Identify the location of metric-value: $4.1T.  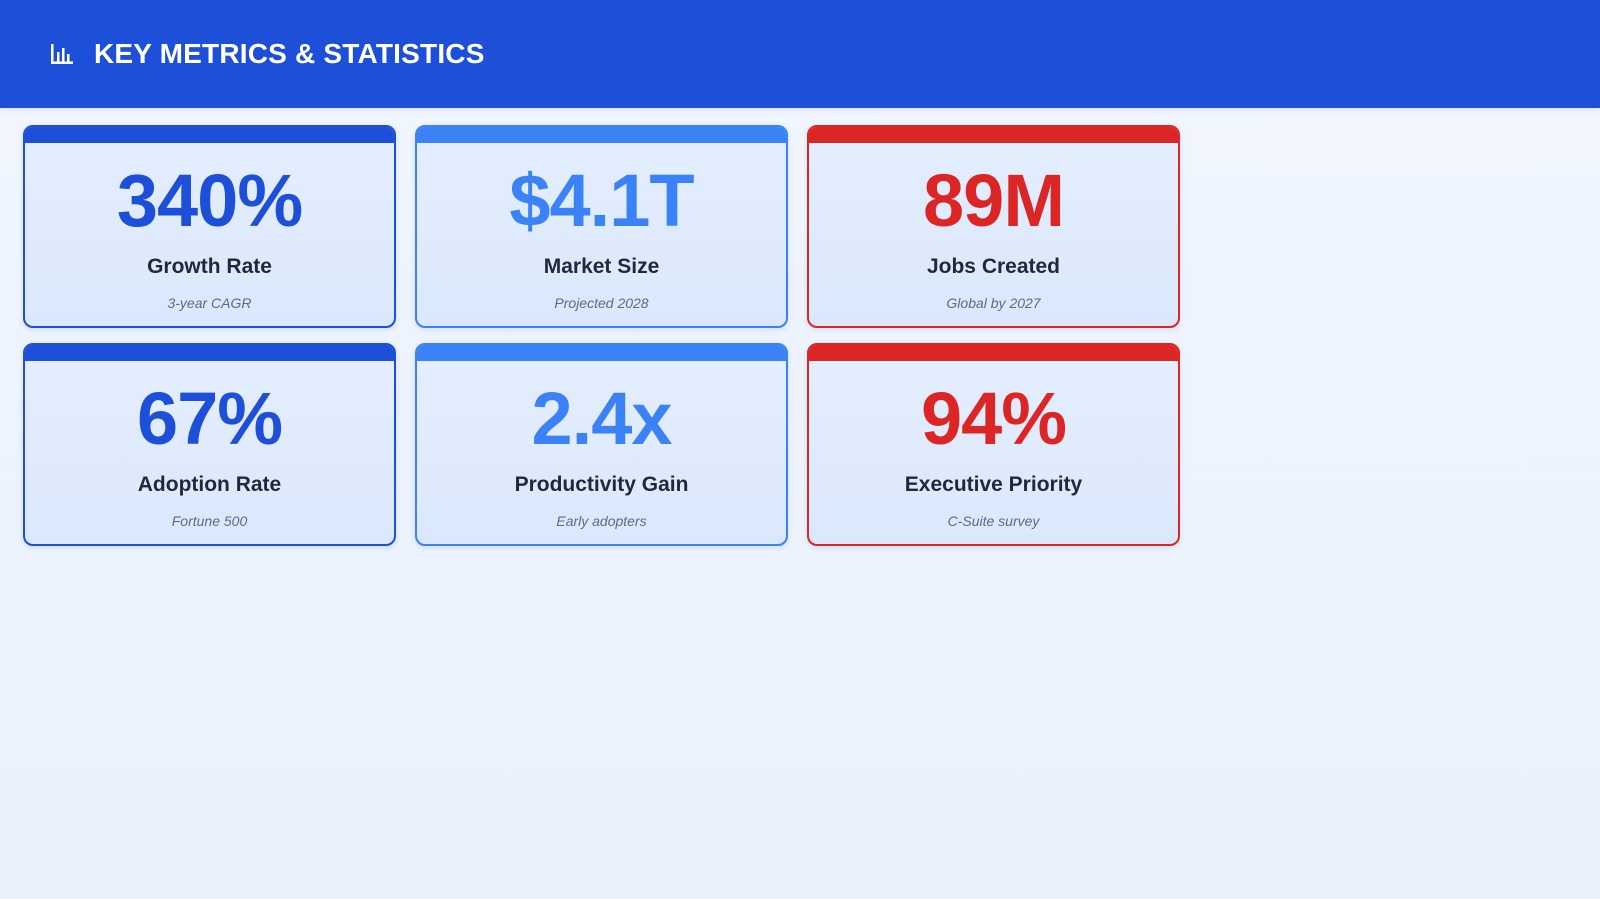
(601, 200).